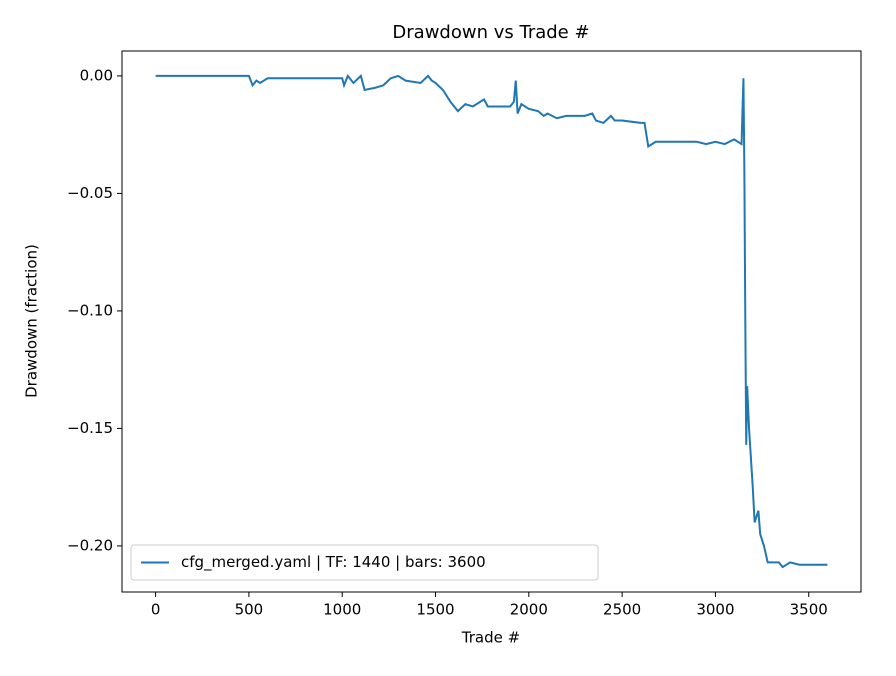 The width and height of the screenshot is (896, 676). Describe the element at coordinates (249, 610) in the screenshot. I see `x-tick-label: 500` at that location.